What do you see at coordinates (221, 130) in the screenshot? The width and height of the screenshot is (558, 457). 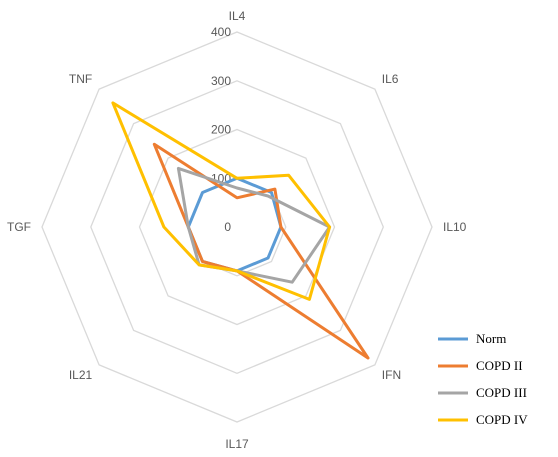 I see `tick-label: 200` at bounding box center [221, 130].